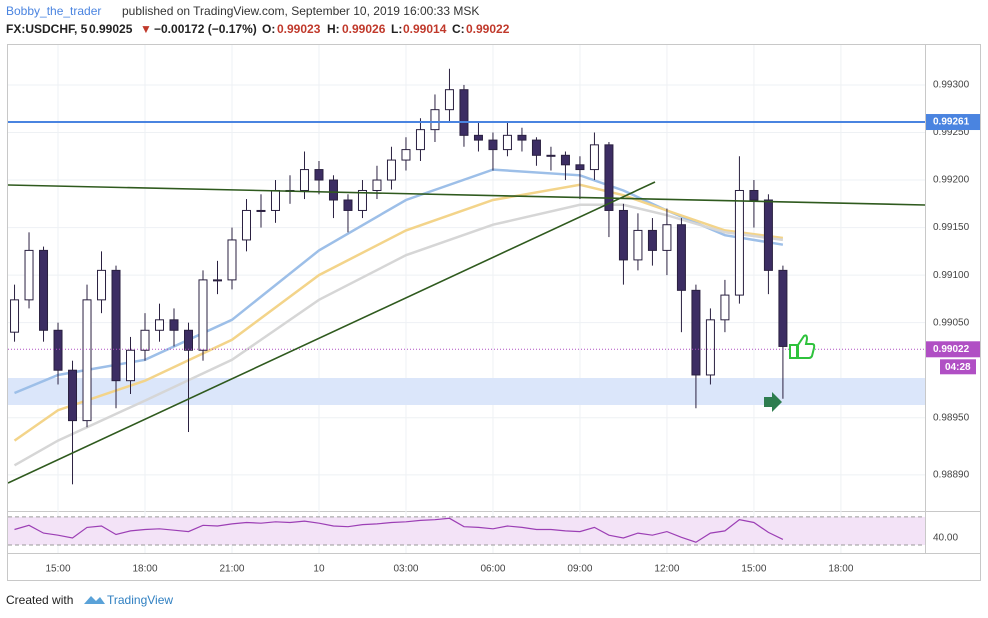 The image size is (988, 618). Describe the element at coordinates (773, 402) in the screenshot. I see `arrow-icon` at that location.